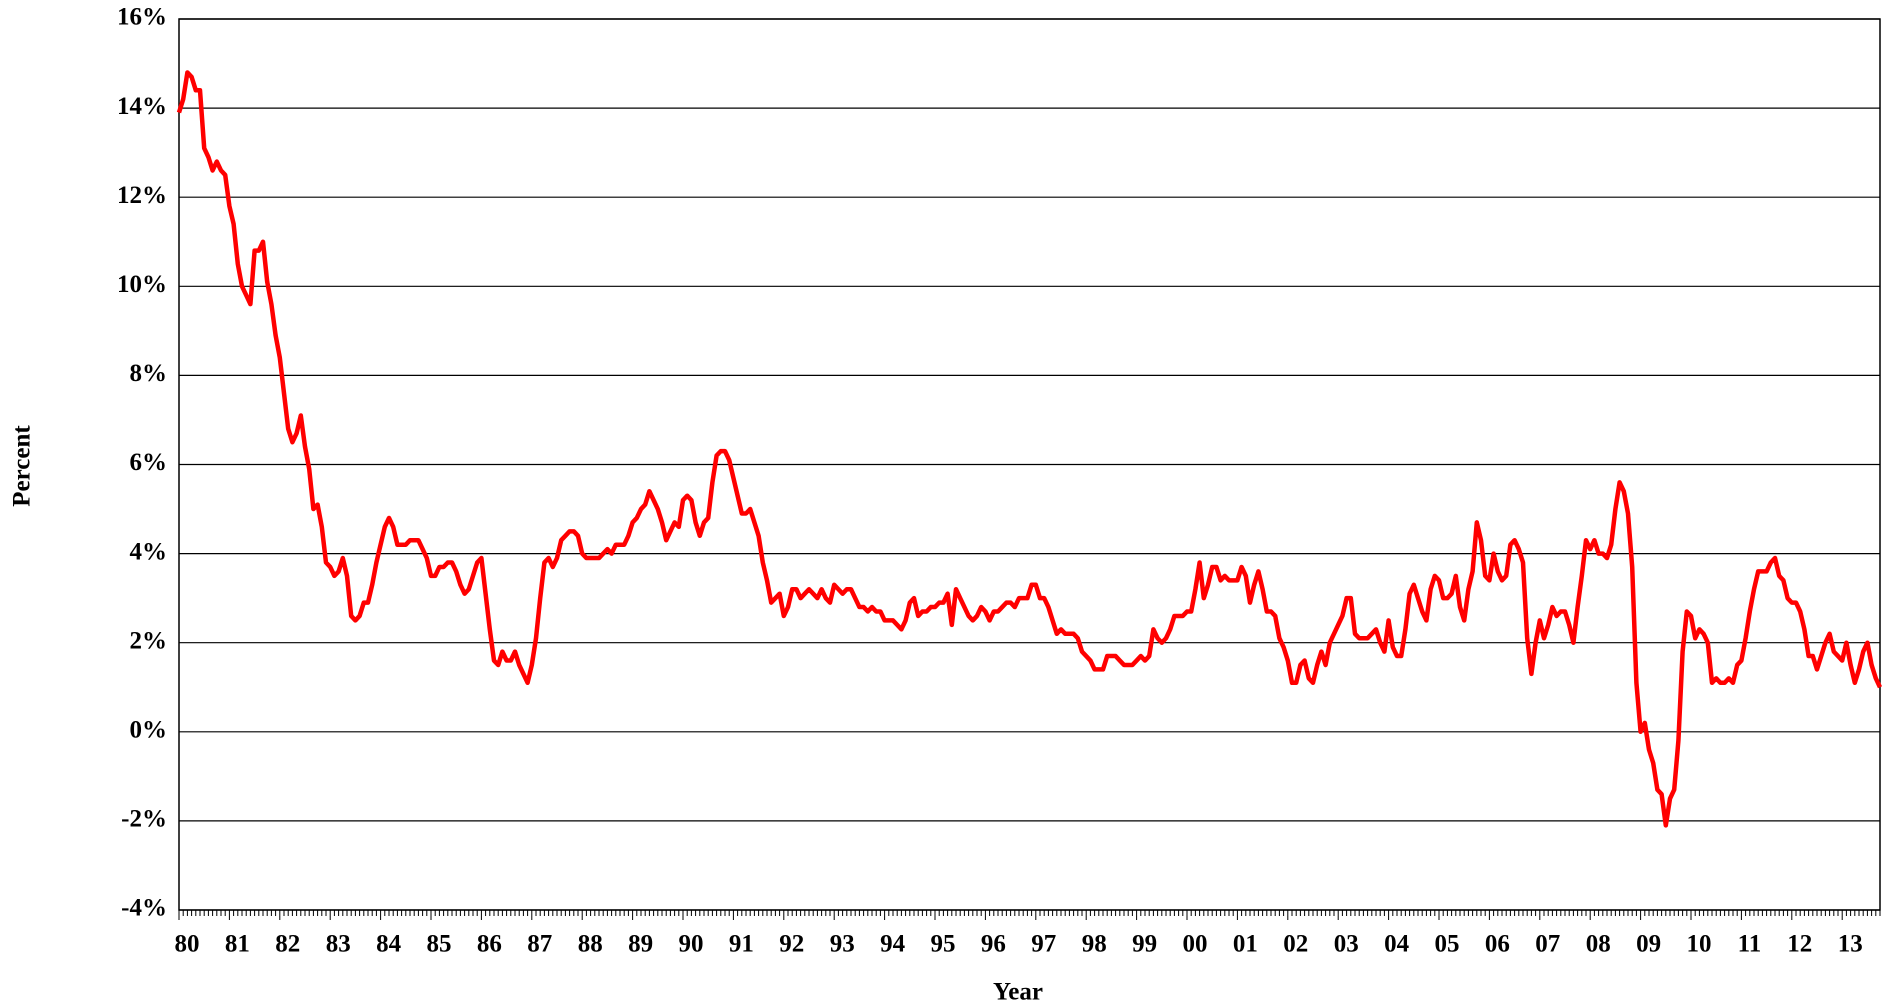 This screenshot has width=1885, height=1006. Describe the element at coordinates (590, 944) in the screenshot. I see `x-tick-label: 88` at that location.